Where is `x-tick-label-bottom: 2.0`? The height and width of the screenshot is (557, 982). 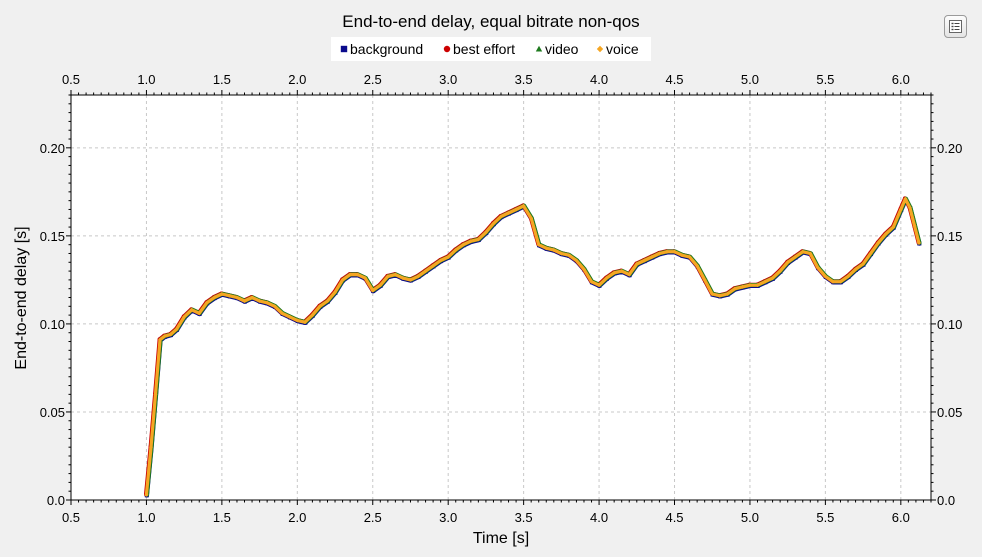
x-tick-label-bottom: 2.0 is located at coordinates (297, 517).